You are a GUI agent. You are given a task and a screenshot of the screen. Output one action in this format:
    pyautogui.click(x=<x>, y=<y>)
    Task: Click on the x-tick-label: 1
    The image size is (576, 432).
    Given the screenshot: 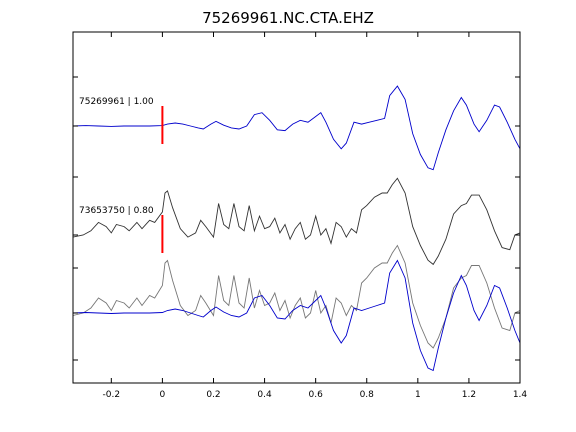 What is the action you would take?
    pyautogui.click(x=418, y=395)
    